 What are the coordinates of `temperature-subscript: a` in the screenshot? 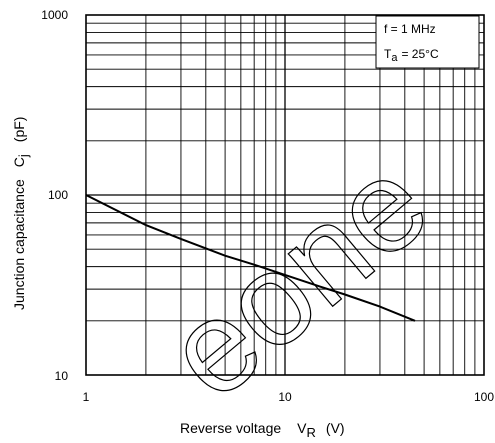 It's located at (394, 58).